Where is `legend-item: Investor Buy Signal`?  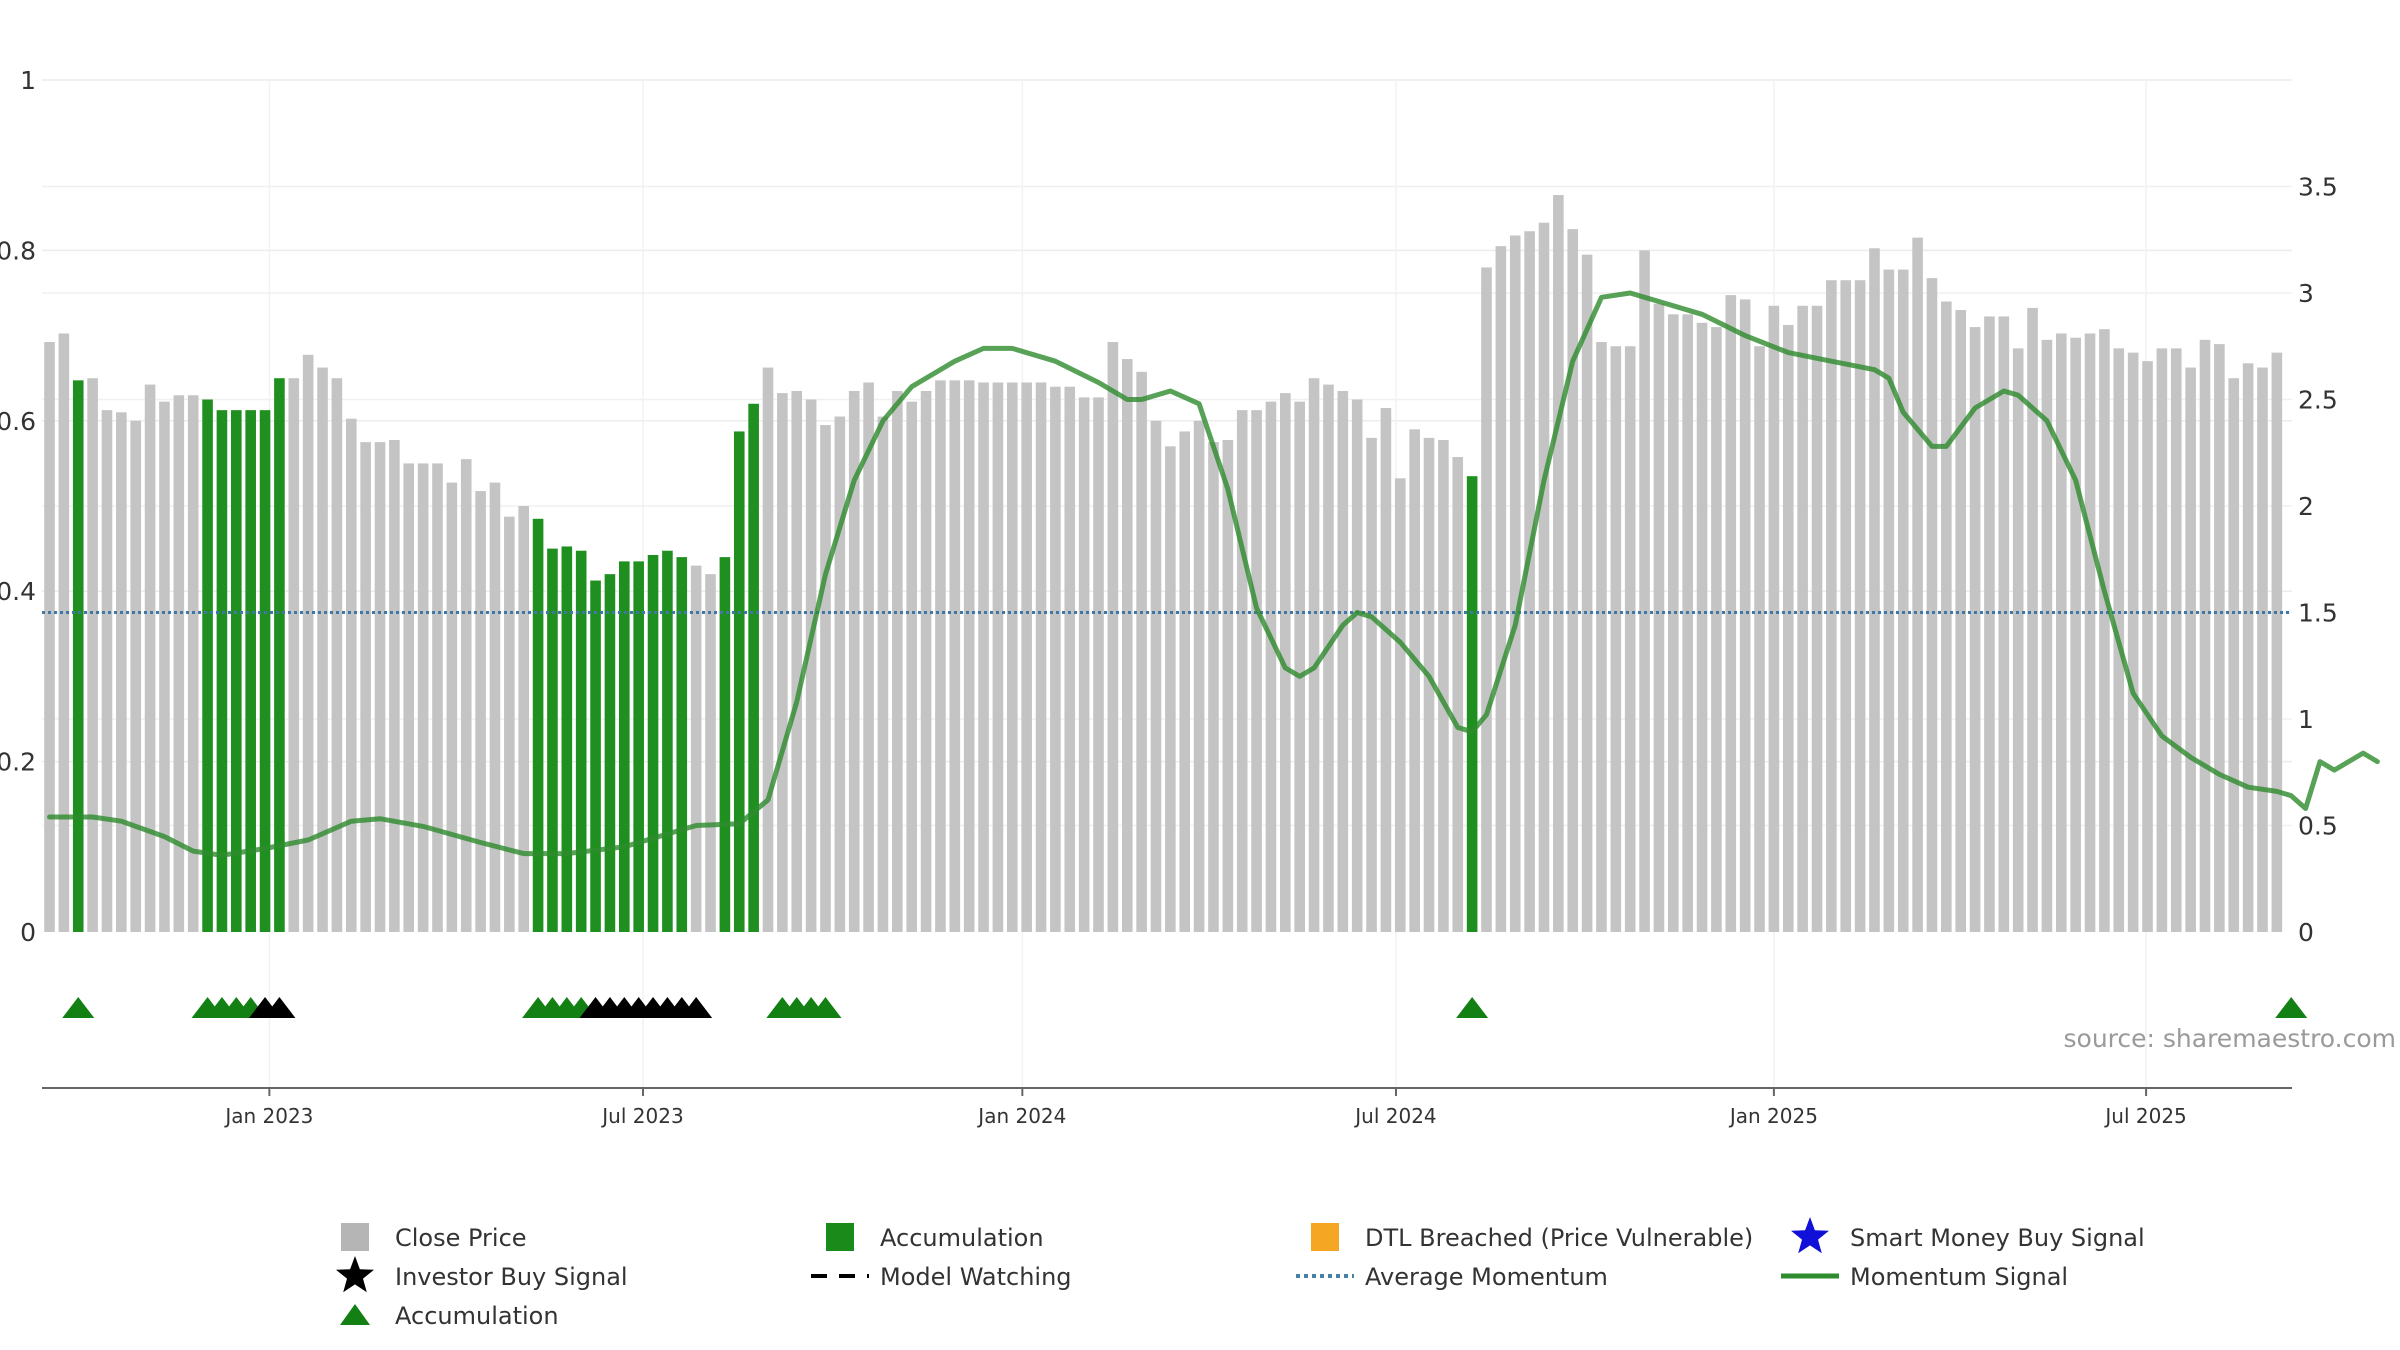
legend-item: Investor Buy Signal is located at coordinates (482, 1274).